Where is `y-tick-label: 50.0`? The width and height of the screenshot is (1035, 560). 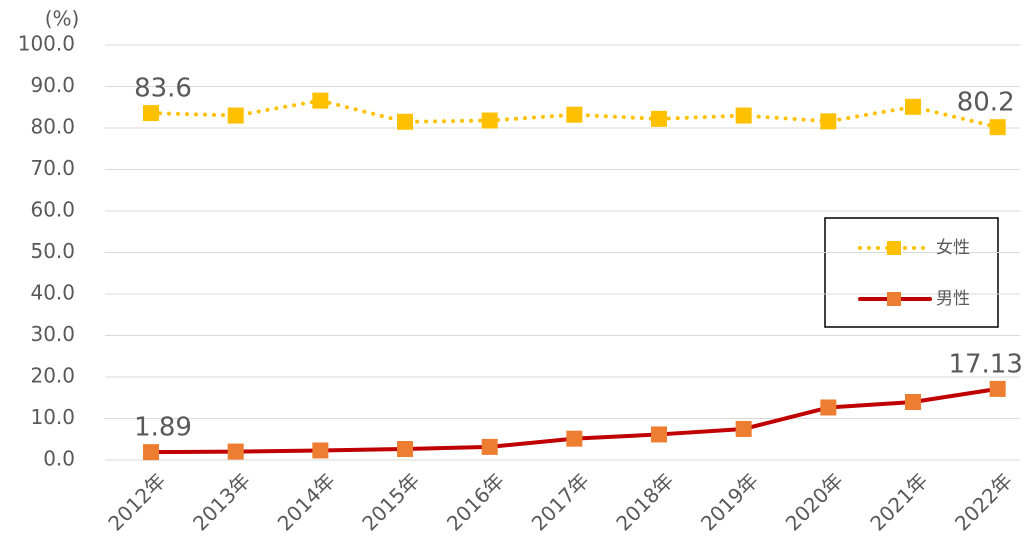 y-tick-label: 50.0 is located at coordinates (52, 251).